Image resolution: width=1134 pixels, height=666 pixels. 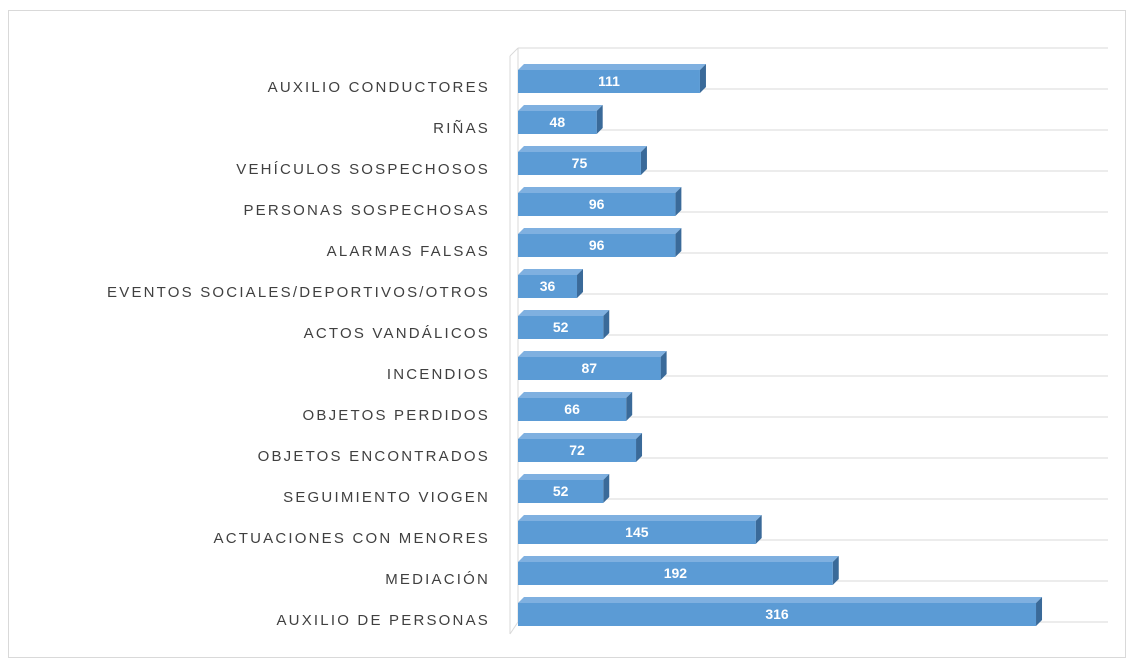 What do you see at coordinates (383, 620) in the screenshot?
I see `y-tick-label: AUXILIO DE PERSONAS` at bounding box center [383, 620].